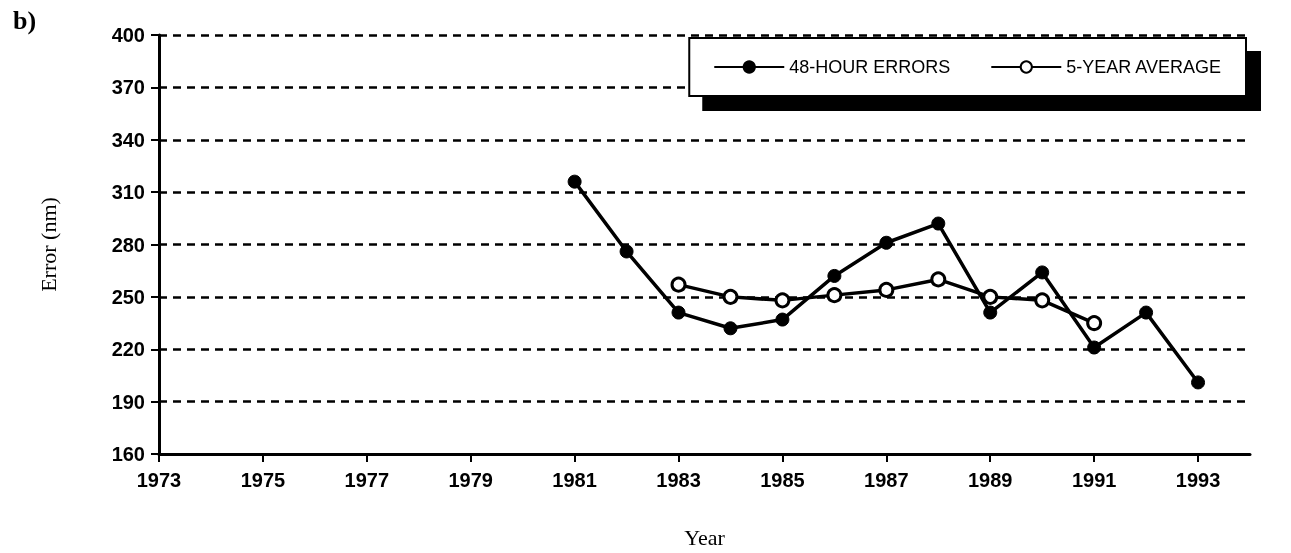 This screenshot has height=553, width=1291. I want to click on x-tick-label: 1985, so click(782, 480).